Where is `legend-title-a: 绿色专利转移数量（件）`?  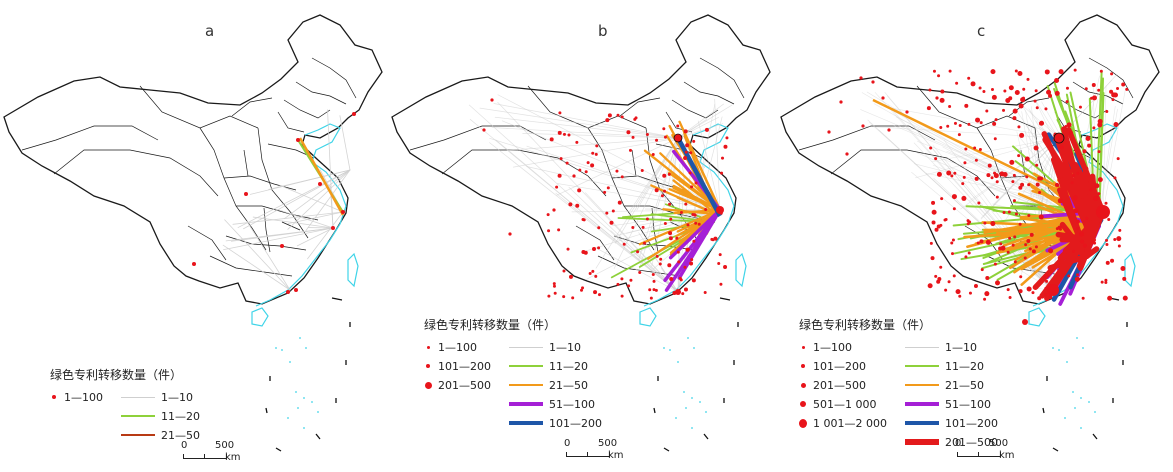 legend-title-a: 绿色专利转移数量（件） is located at coordinates (116, 375).